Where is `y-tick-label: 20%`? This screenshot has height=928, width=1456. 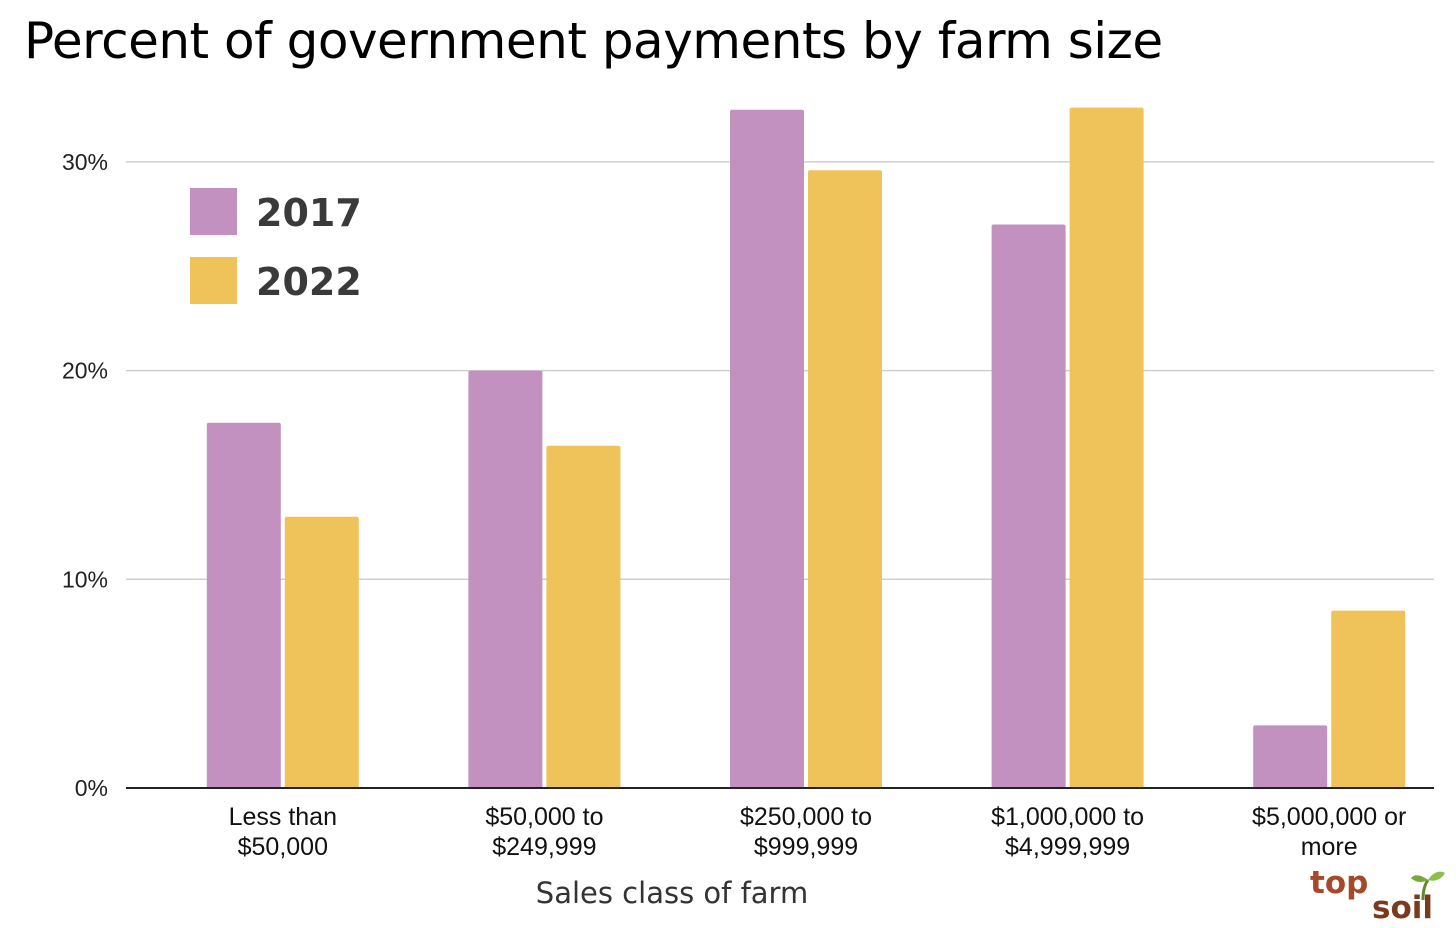 y-tick-label: 20% is located at coordinates (85, 371).